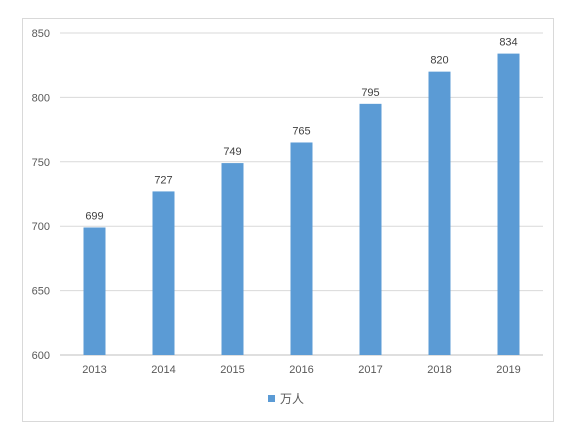 The image size is (572, 438). I want to click on data-label-2018: 820, so click(439, 61).